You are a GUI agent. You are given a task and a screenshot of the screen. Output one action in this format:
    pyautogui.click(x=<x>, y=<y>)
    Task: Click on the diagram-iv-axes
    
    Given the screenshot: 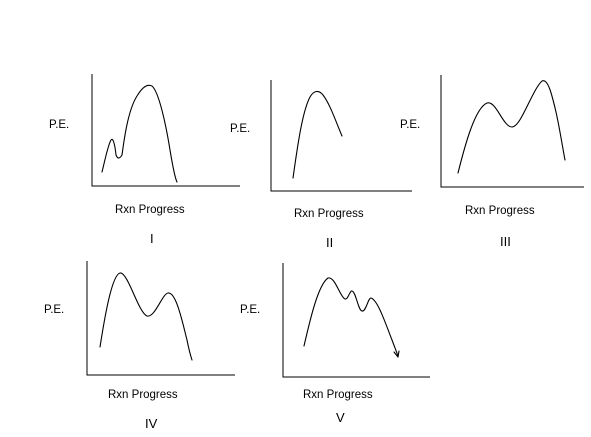 What is the action you would take?
    pyautogui.click(x=160, y=318)
    